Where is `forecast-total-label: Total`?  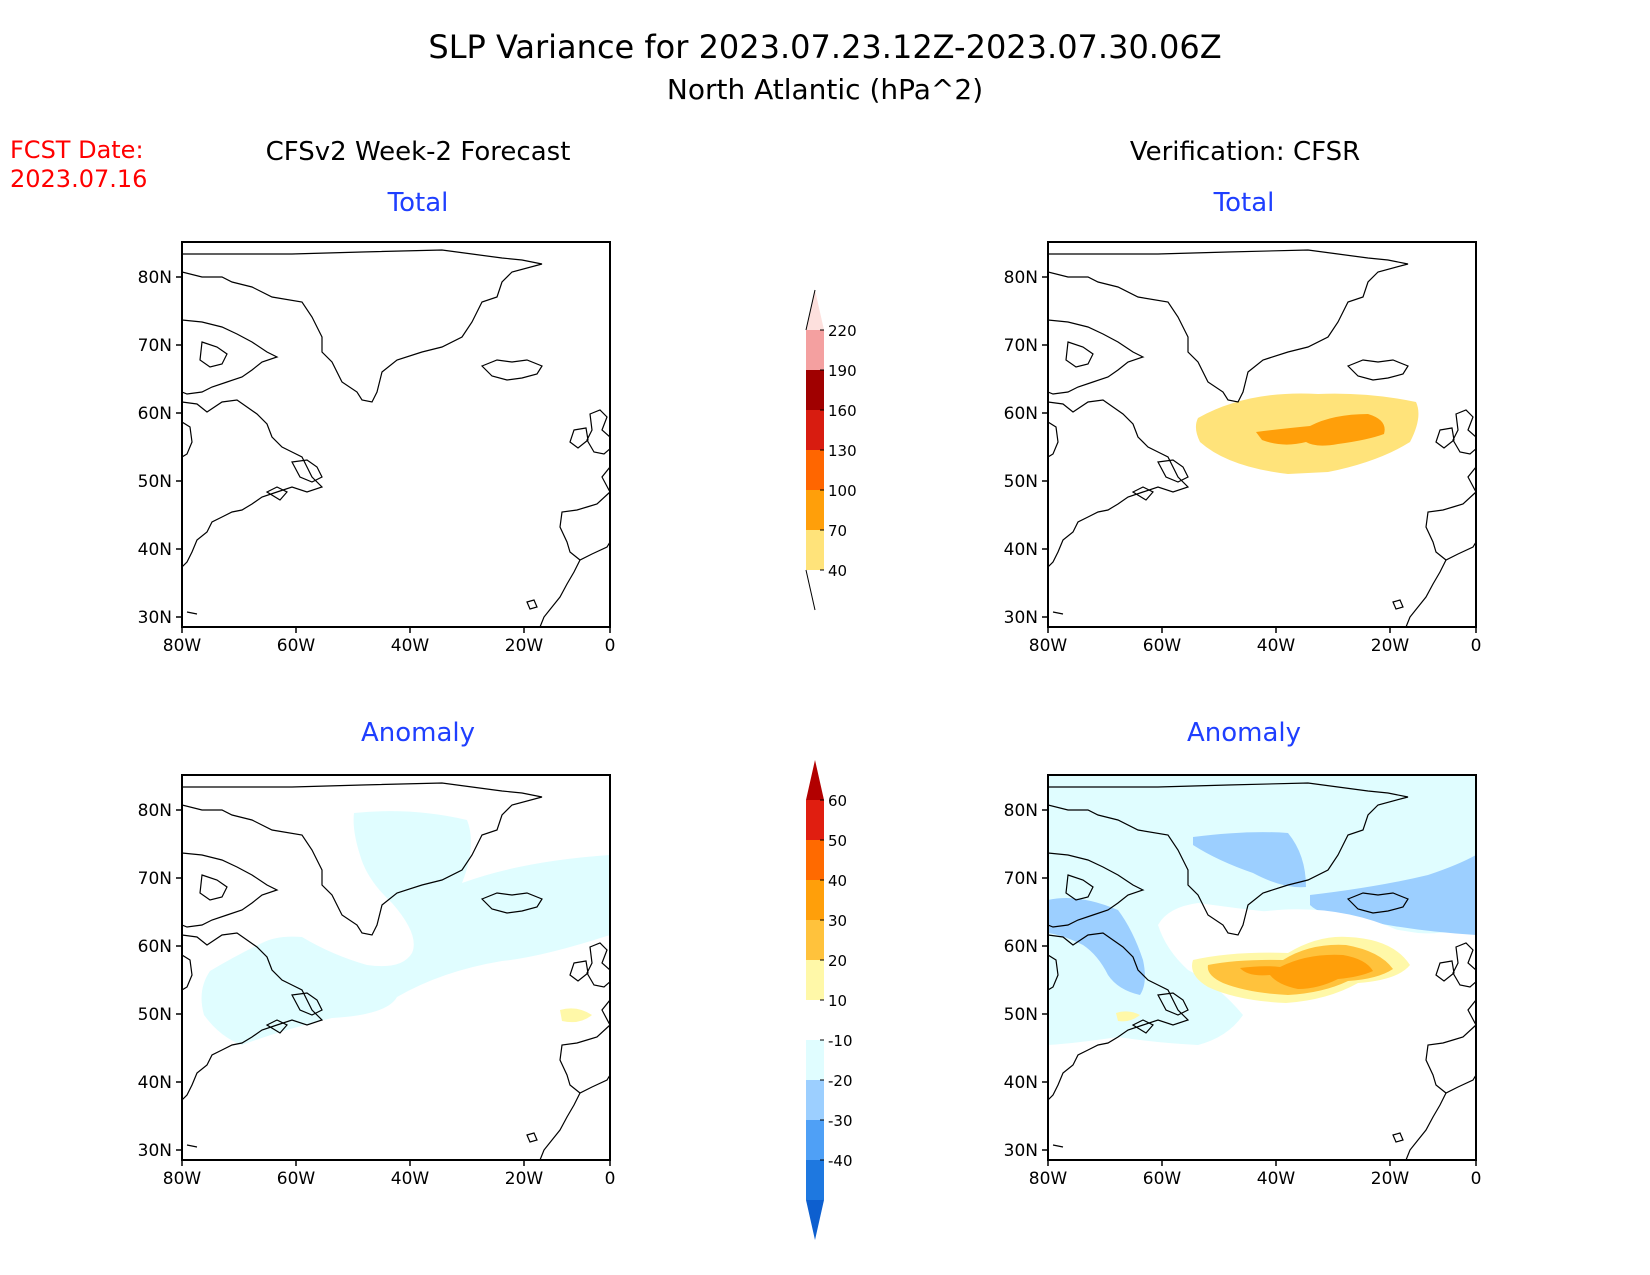
forecast-total-label: Total is located at coordinates (418, 203).